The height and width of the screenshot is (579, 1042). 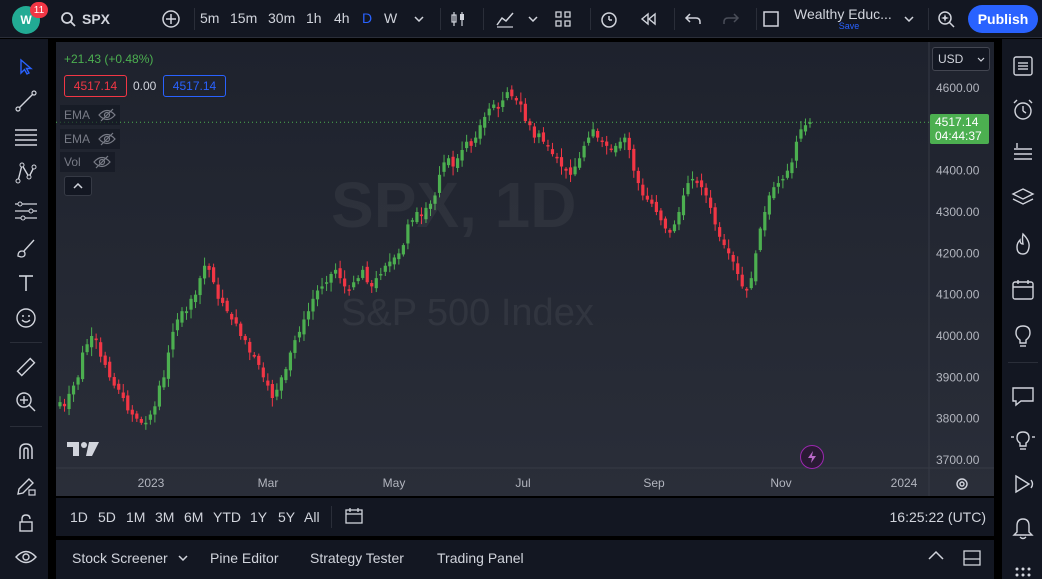 I want to click on stay-in-drawing-tool, so click(x=26, y=486).